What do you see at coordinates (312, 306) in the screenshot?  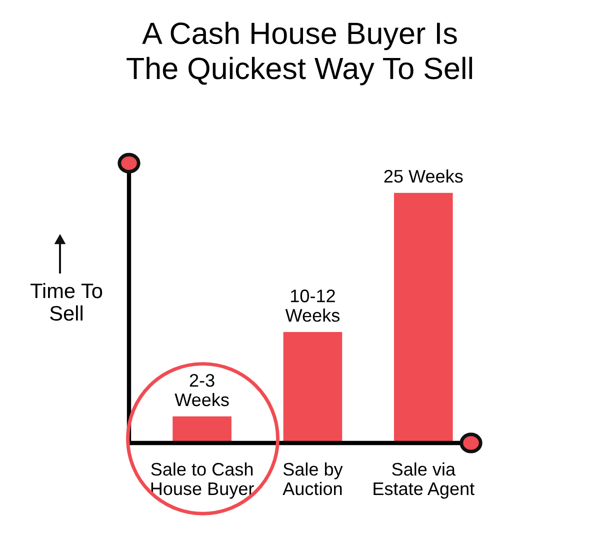 I see `data-label: 10-12 Weeks` at bounding box center [312, 306].